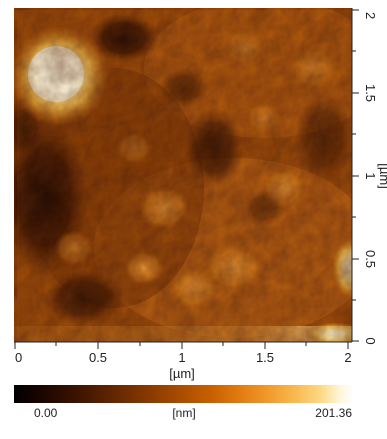  I want to click on colorbar-unit-label: [nm], so click(184, 413).